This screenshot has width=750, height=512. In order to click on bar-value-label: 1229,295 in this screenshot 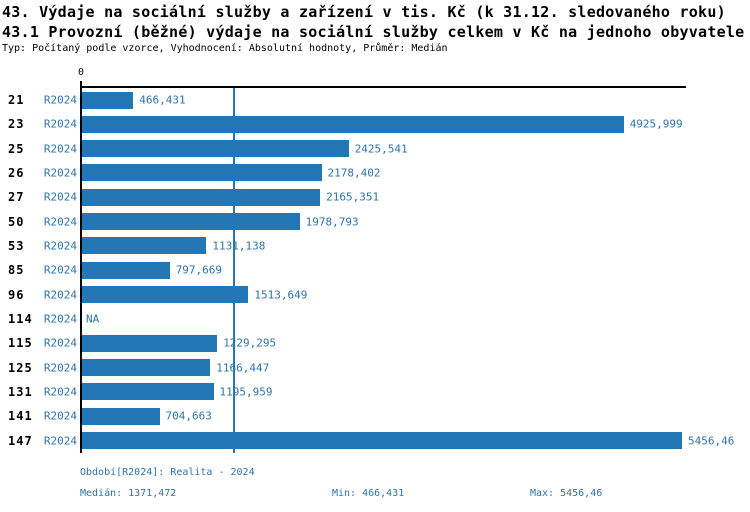, I will do `click(250, 343)`.